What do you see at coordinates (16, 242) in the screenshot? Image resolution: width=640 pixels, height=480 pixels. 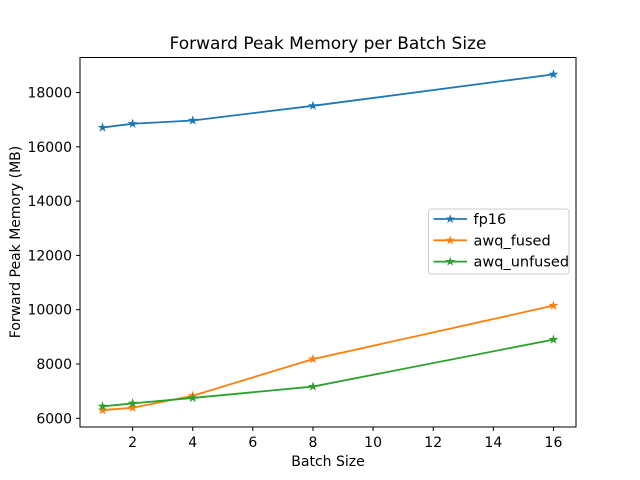 I see `y-axis-label: Forward Peak Memory (MB)` at bounding box center [16, 242].